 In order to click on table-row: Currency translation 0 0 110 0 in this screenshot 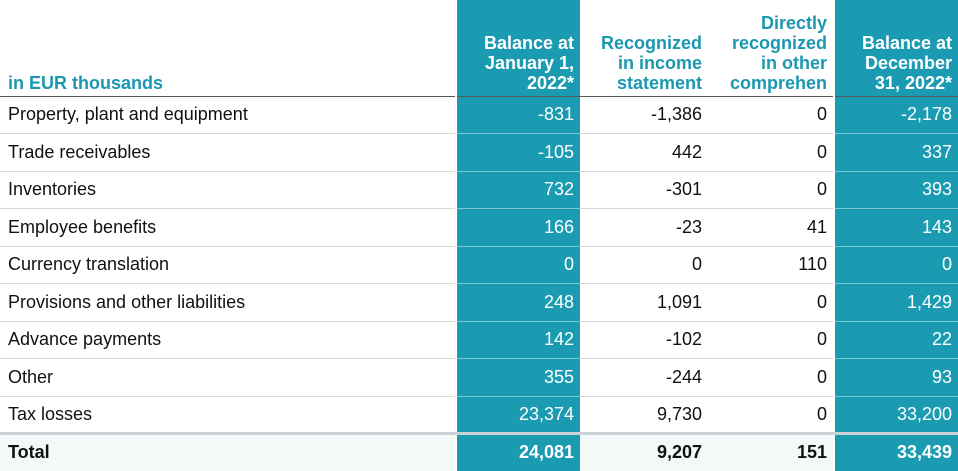, I will do `click(479, 265)`.